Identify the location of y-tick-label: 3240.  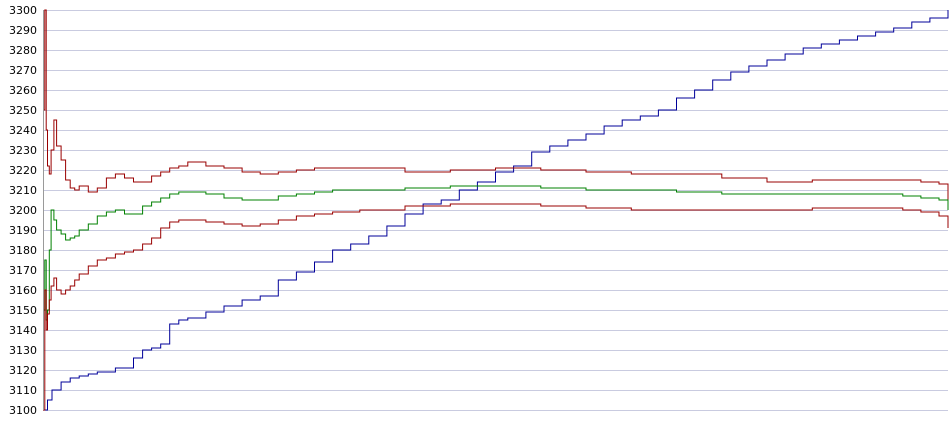
(23, 130).